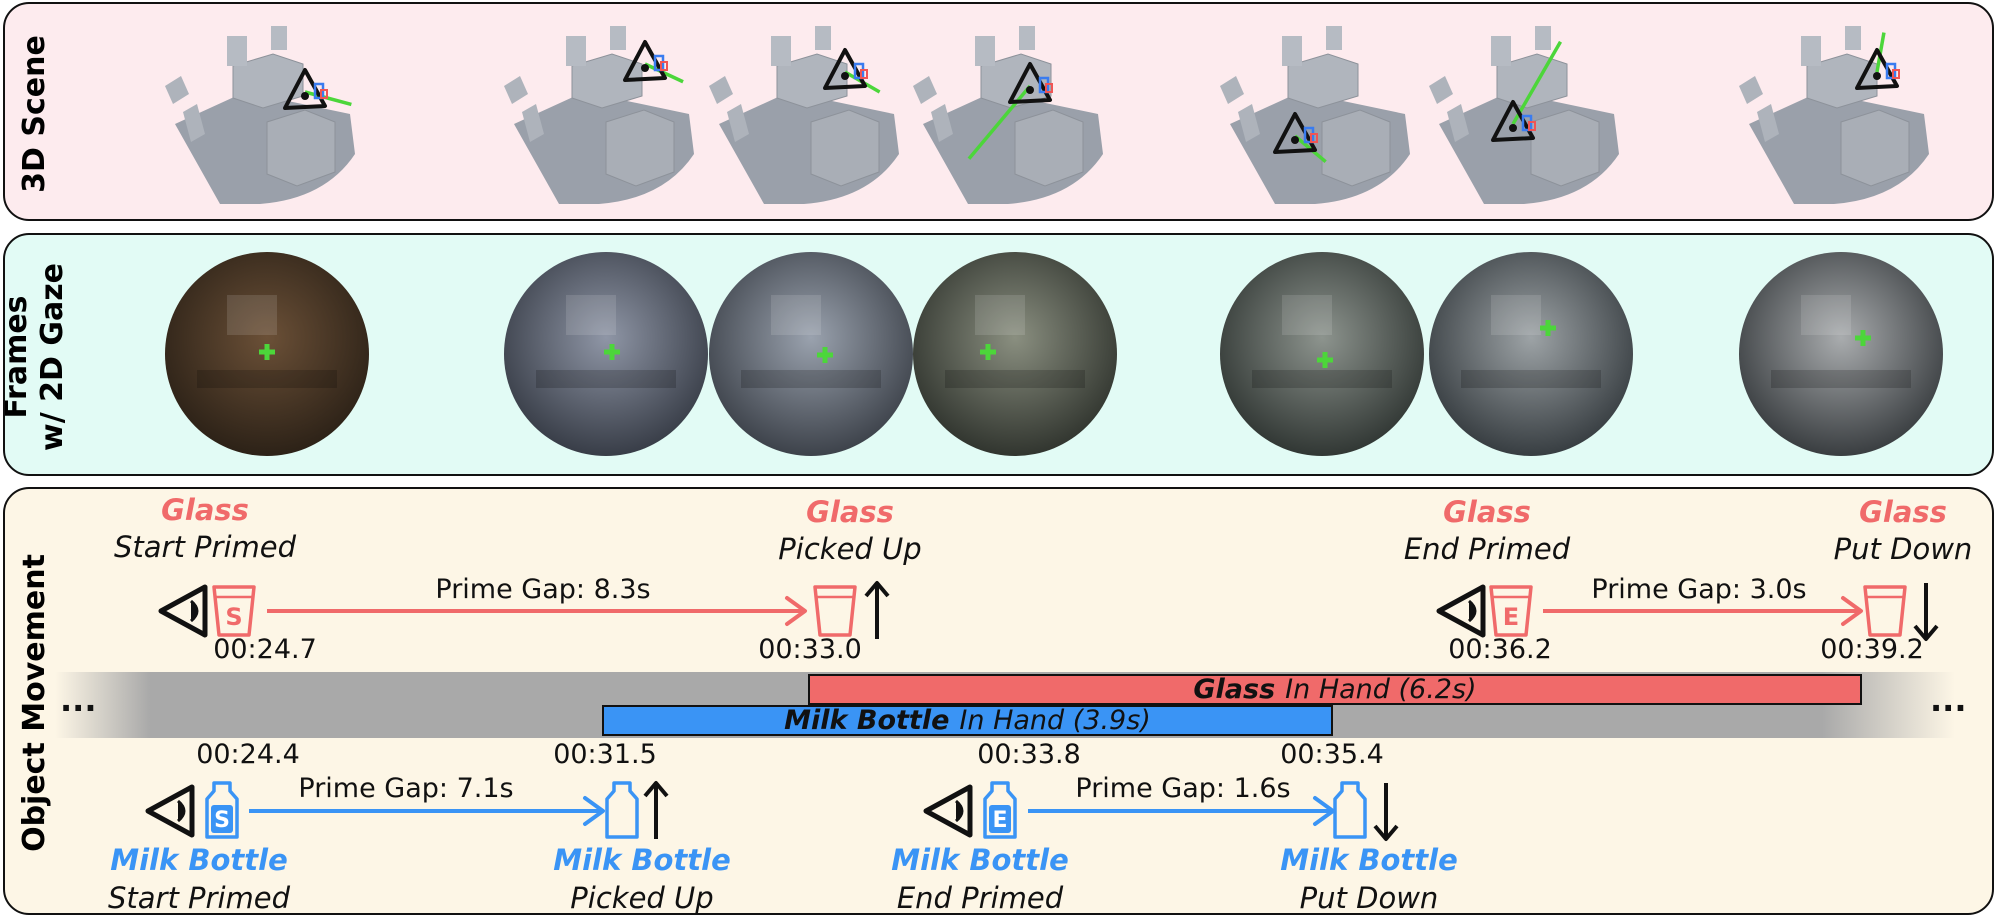 The width and height of the screenshot is (2000, 917). I want to click on glass-end-eye-icon, so click(1461, 611).